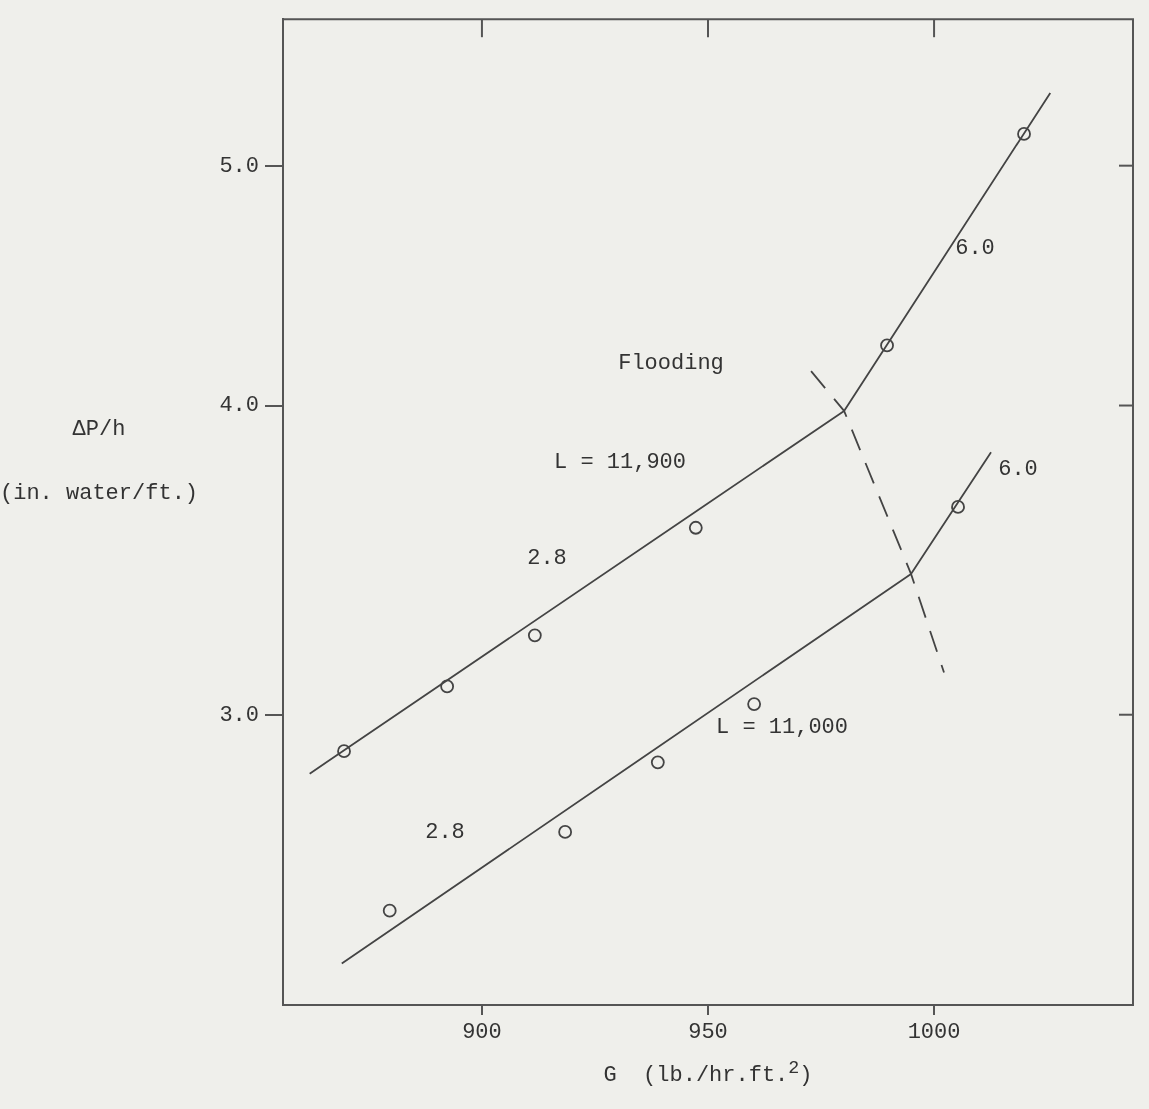  What do you see at coordinates (99, 461) in the screenshot?
I see `text: ΔP/h (in. water/ft.)` at bounding box center [99, 461].